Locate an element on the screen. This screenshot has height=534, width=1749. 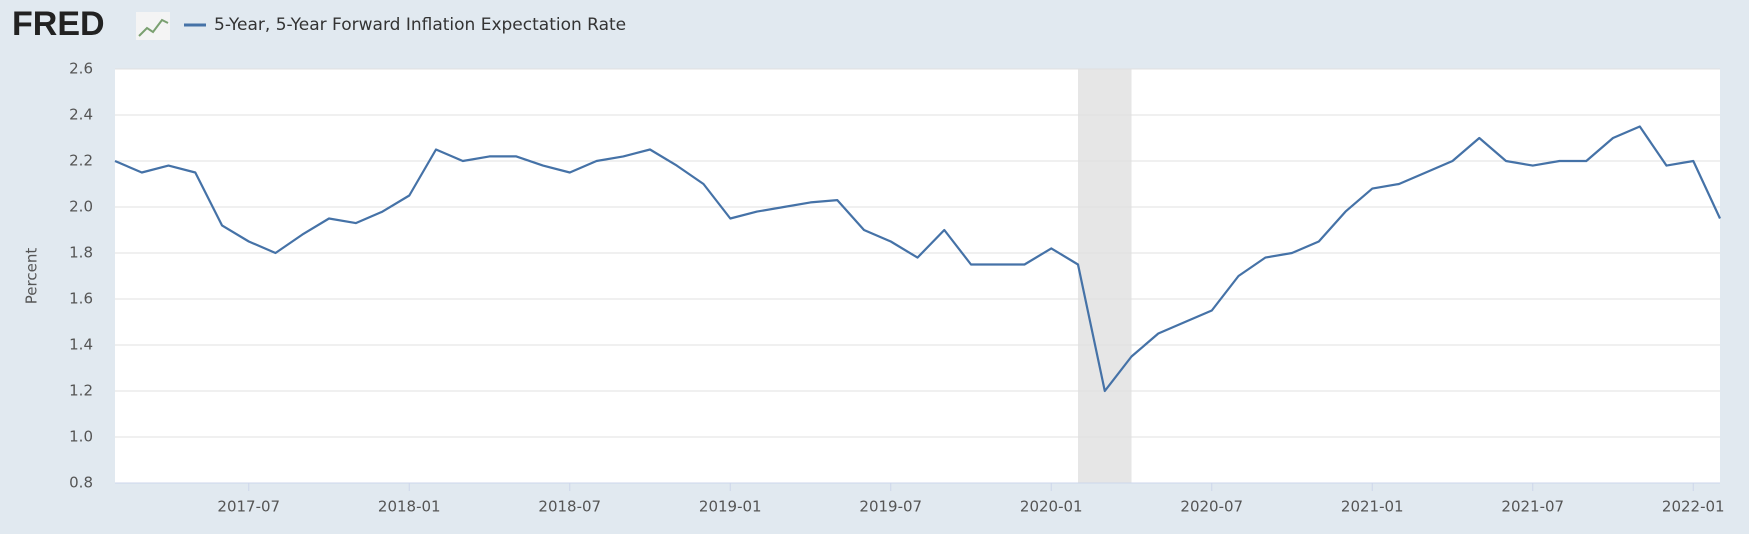
x-tick-label: 2020-01 is located at coordinates (1051, 507).